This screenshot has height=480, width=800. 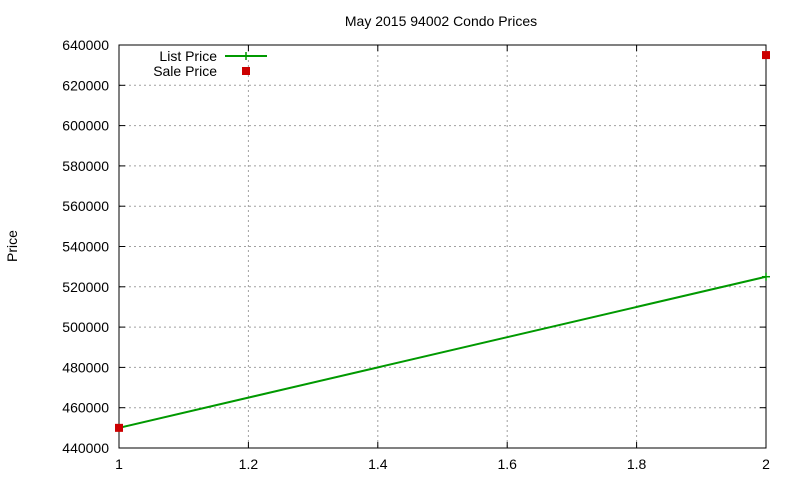 What do you see at coordinates (85, 327) in the screenshot?
I see `y-tick-label: 500000` at bounding box center [85, 327].